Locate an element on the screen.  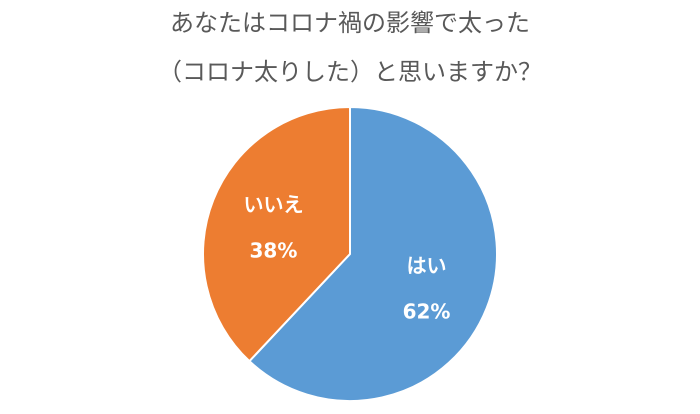
chart-title-line-2: （コロナ太りした）と思いますか？ is located at coordinates (350, 72).